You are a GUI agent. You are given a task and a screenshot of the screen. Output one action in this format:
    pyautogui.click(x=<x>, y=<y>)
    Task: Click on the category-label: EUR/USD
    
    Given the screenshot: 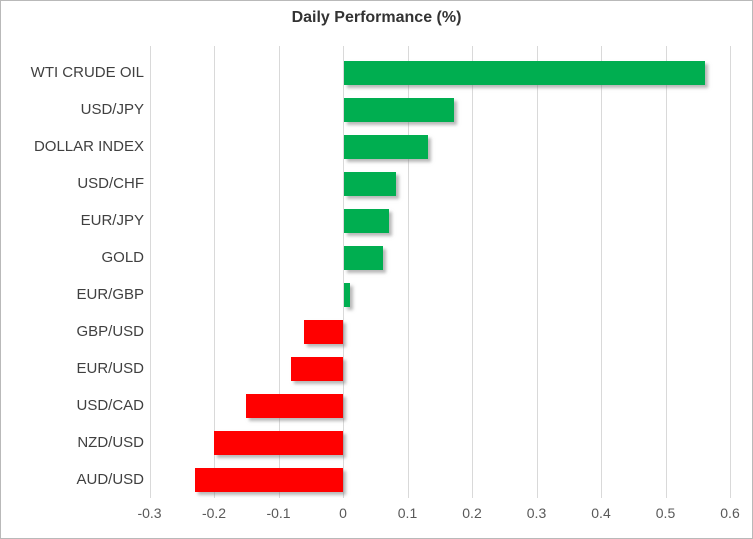 What is the action you would take?
    pyautogui.click(x=110, y=368)
    